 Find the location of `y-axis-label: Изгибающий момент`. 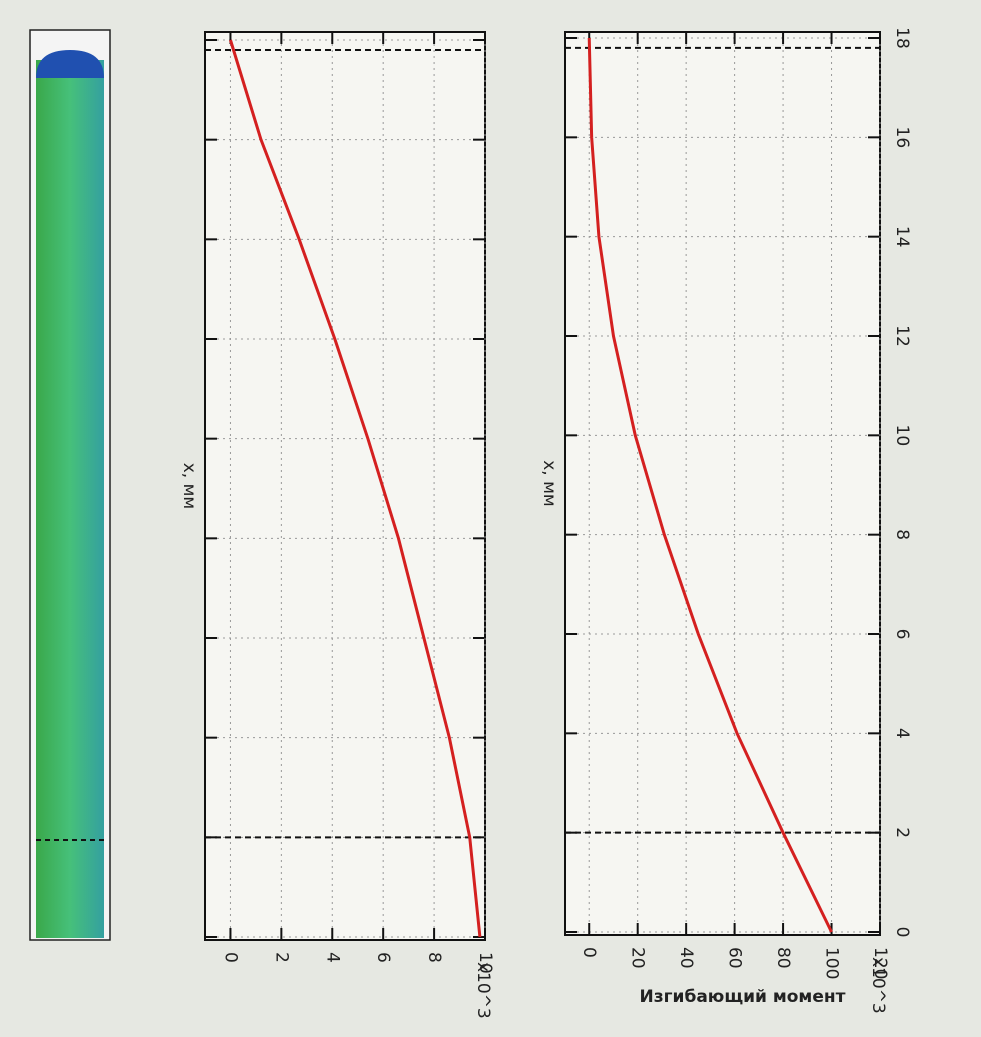

y-axis-label: Изгибающий момент is located at coordinates (743, 997).